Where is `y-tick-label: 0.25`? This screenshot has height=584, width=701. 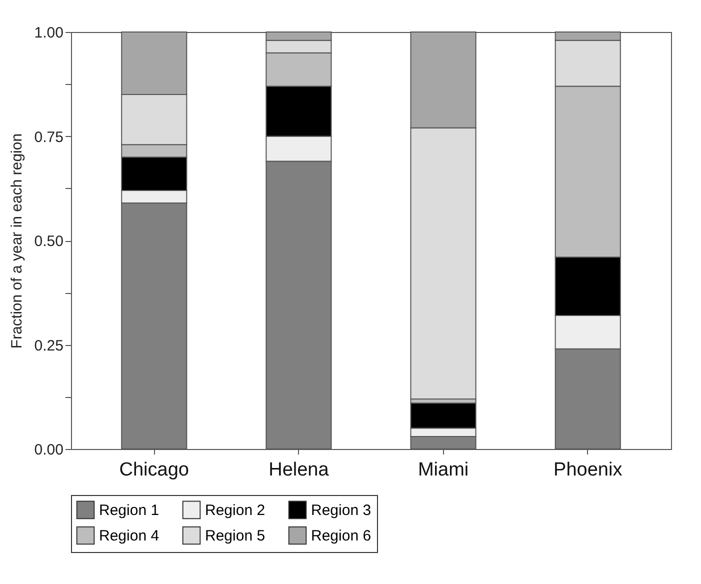
y-tick-label: 0.25 is located at coordinates (49, 345).